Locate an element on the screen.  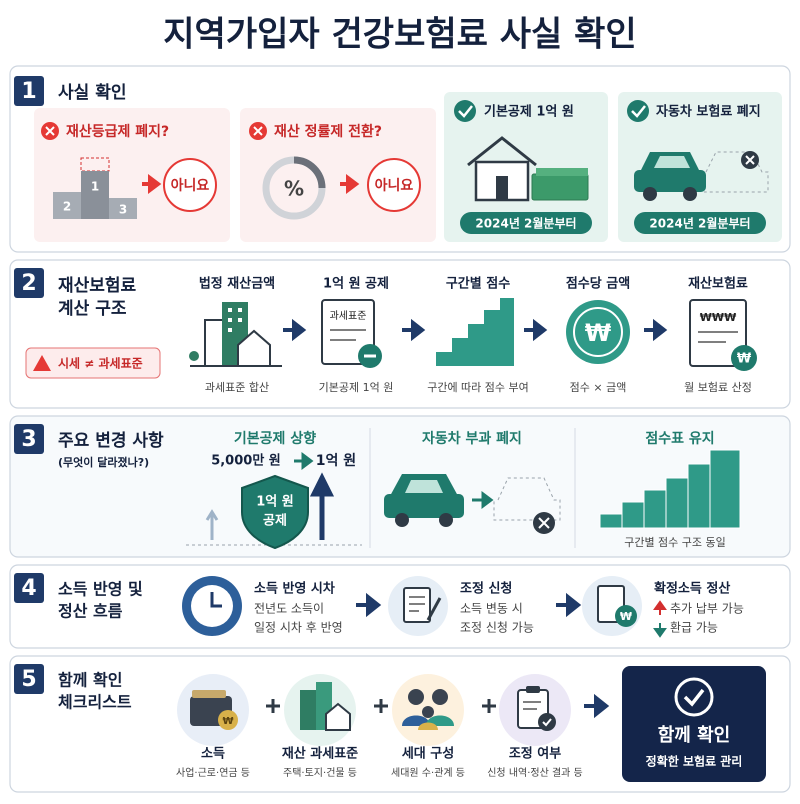
bar-steps-icon is located at coordinates (670, 489).